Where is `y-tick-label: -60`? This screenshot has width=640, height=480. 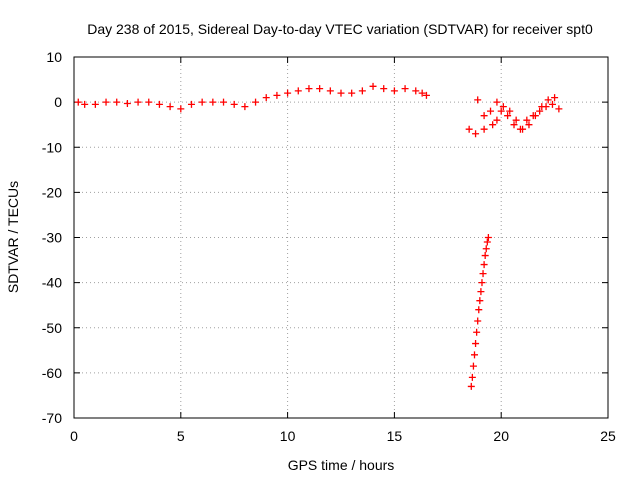 y-tick-label: -60 is located at coordinates (52, 373).